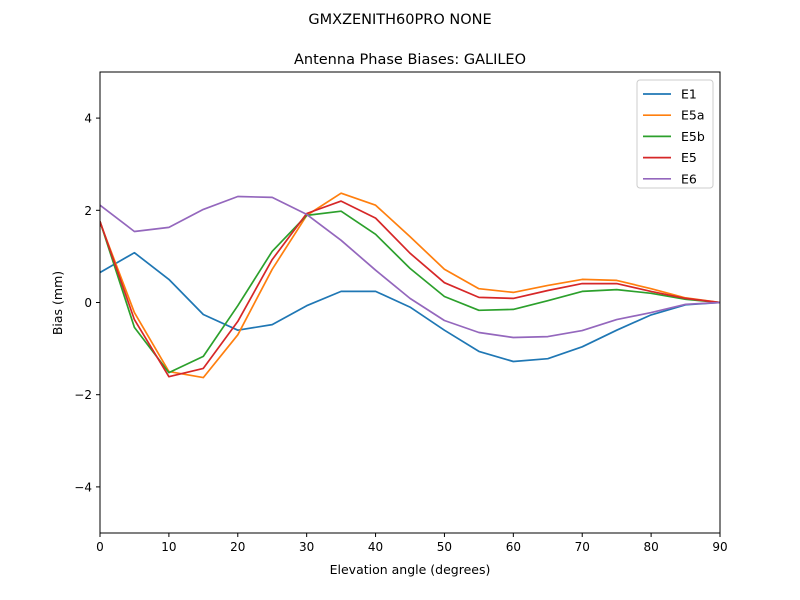 The width and height of the screenshot is (800, 600). Describe the element at coordinates (83, 487) in the screenshot. I see `y-tick-label: −4` at that location.